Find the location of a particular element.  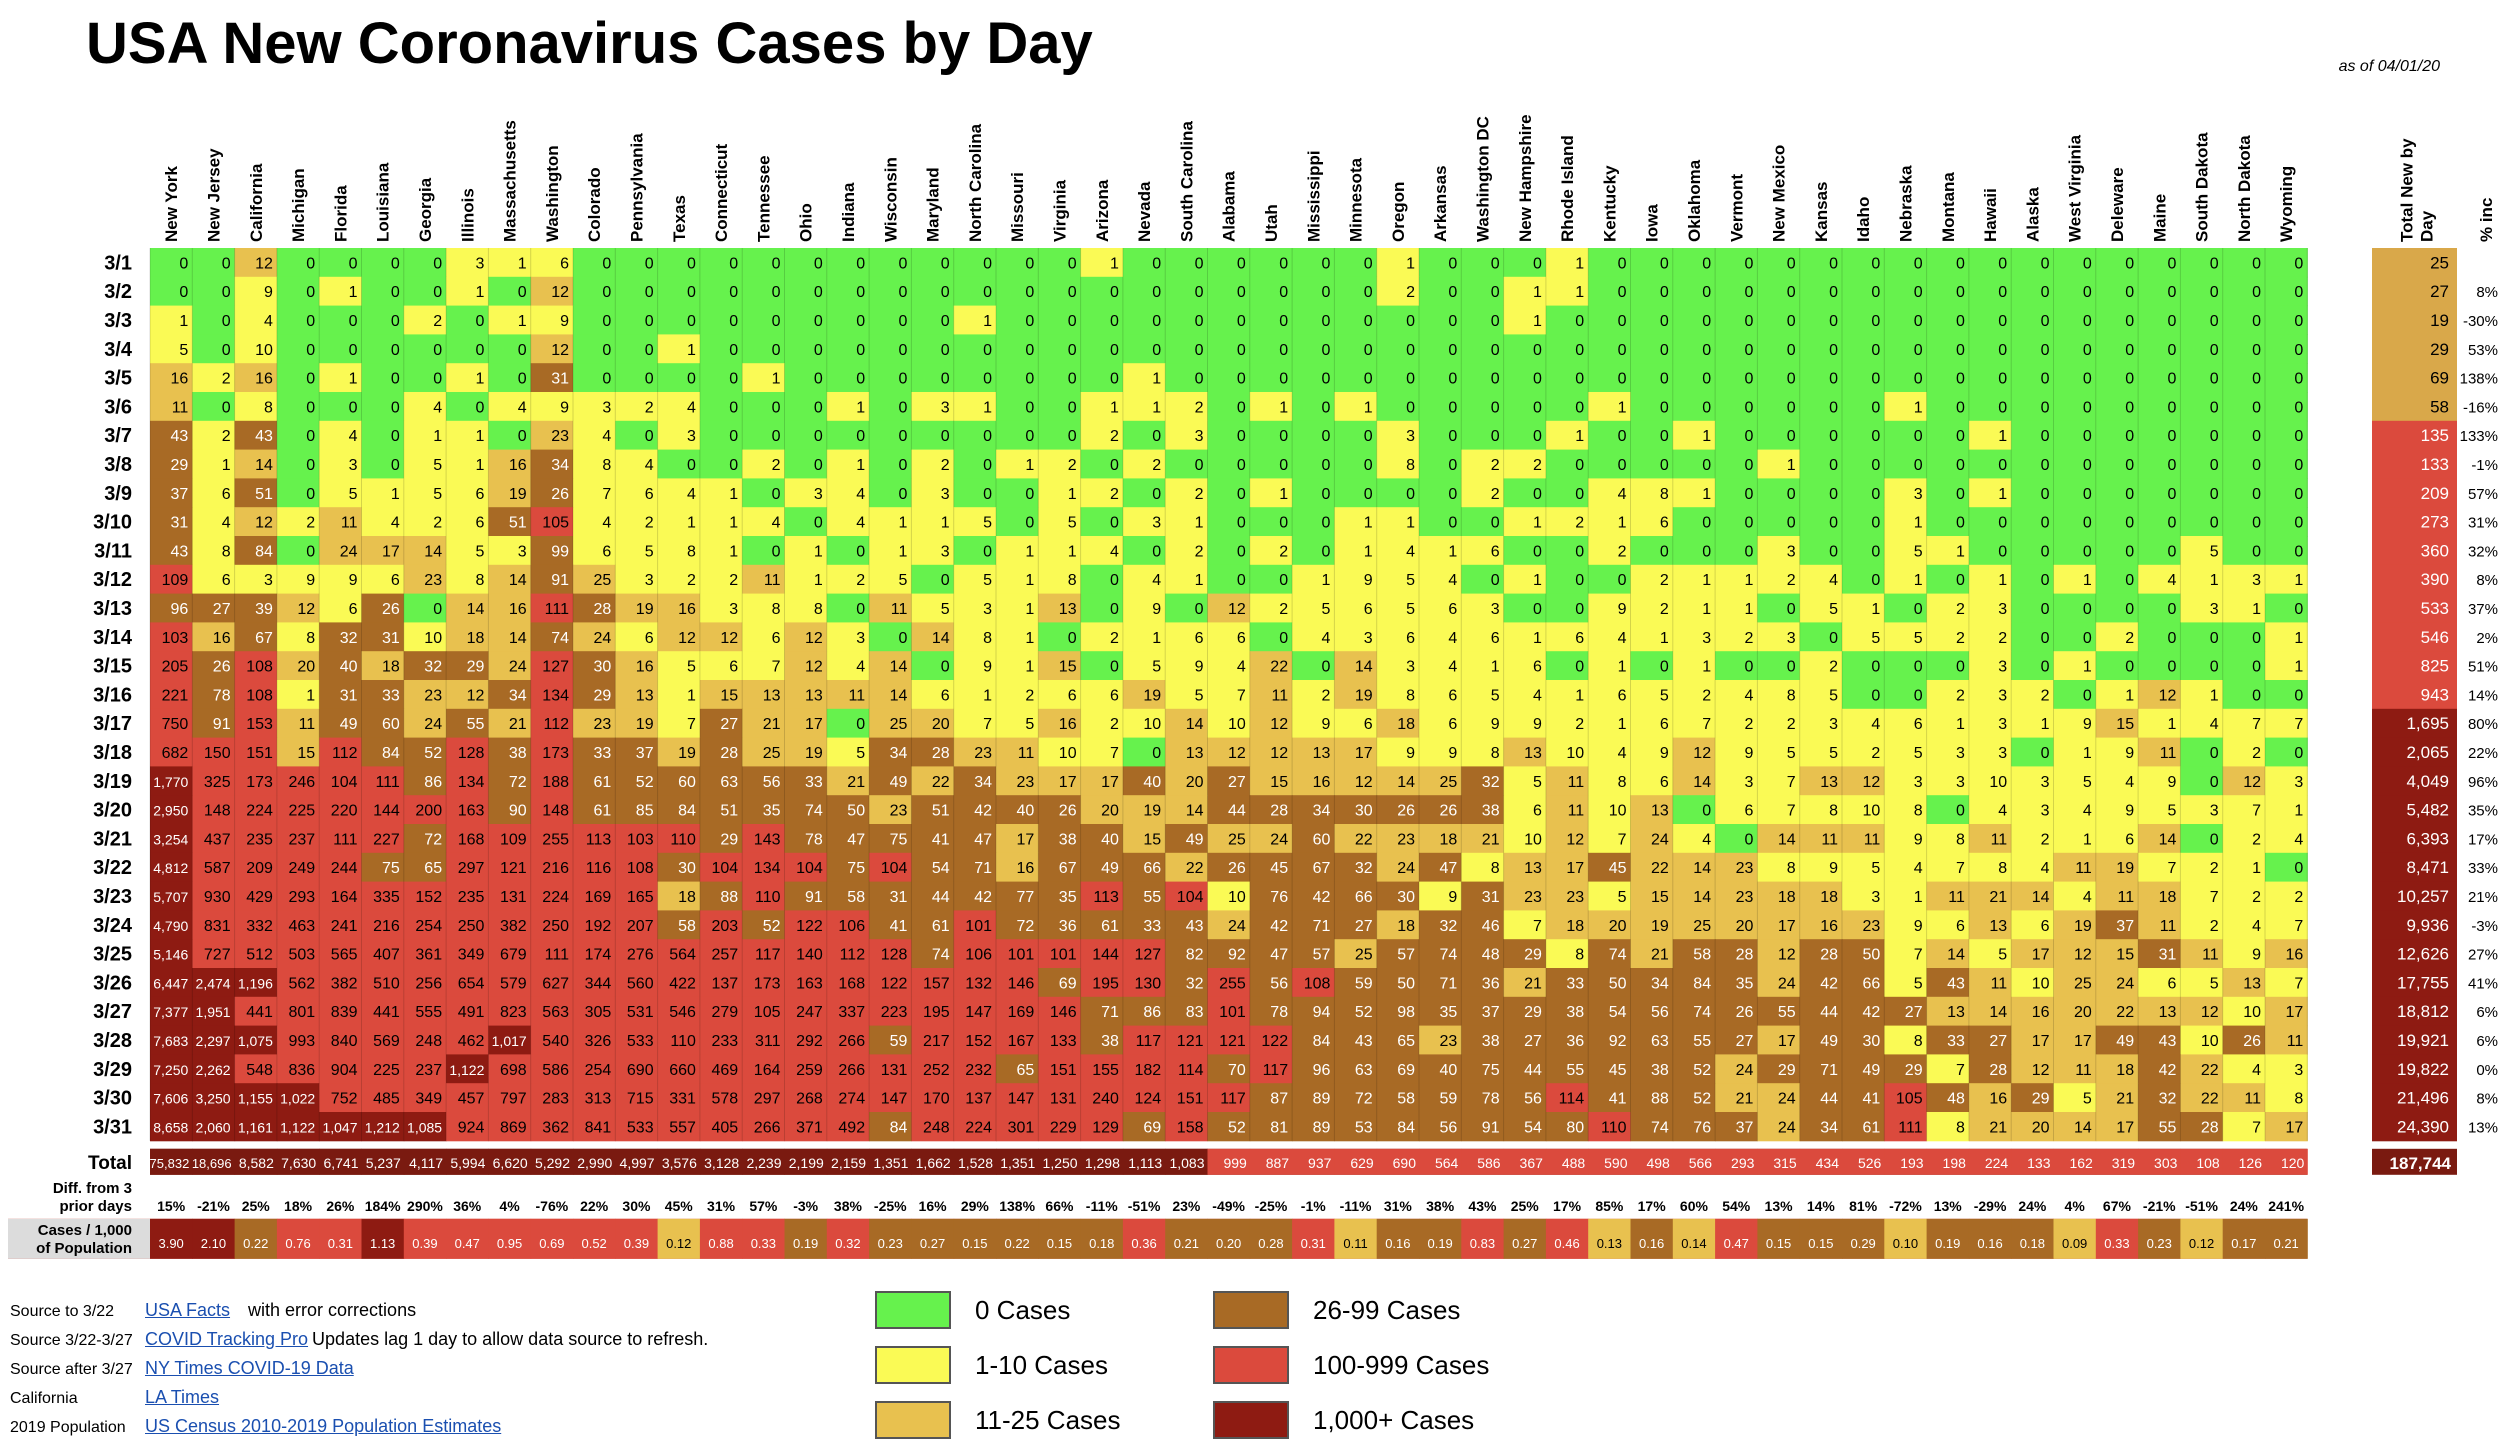

total-new-value: 18,812 is located at coordinates (2423, 1011).